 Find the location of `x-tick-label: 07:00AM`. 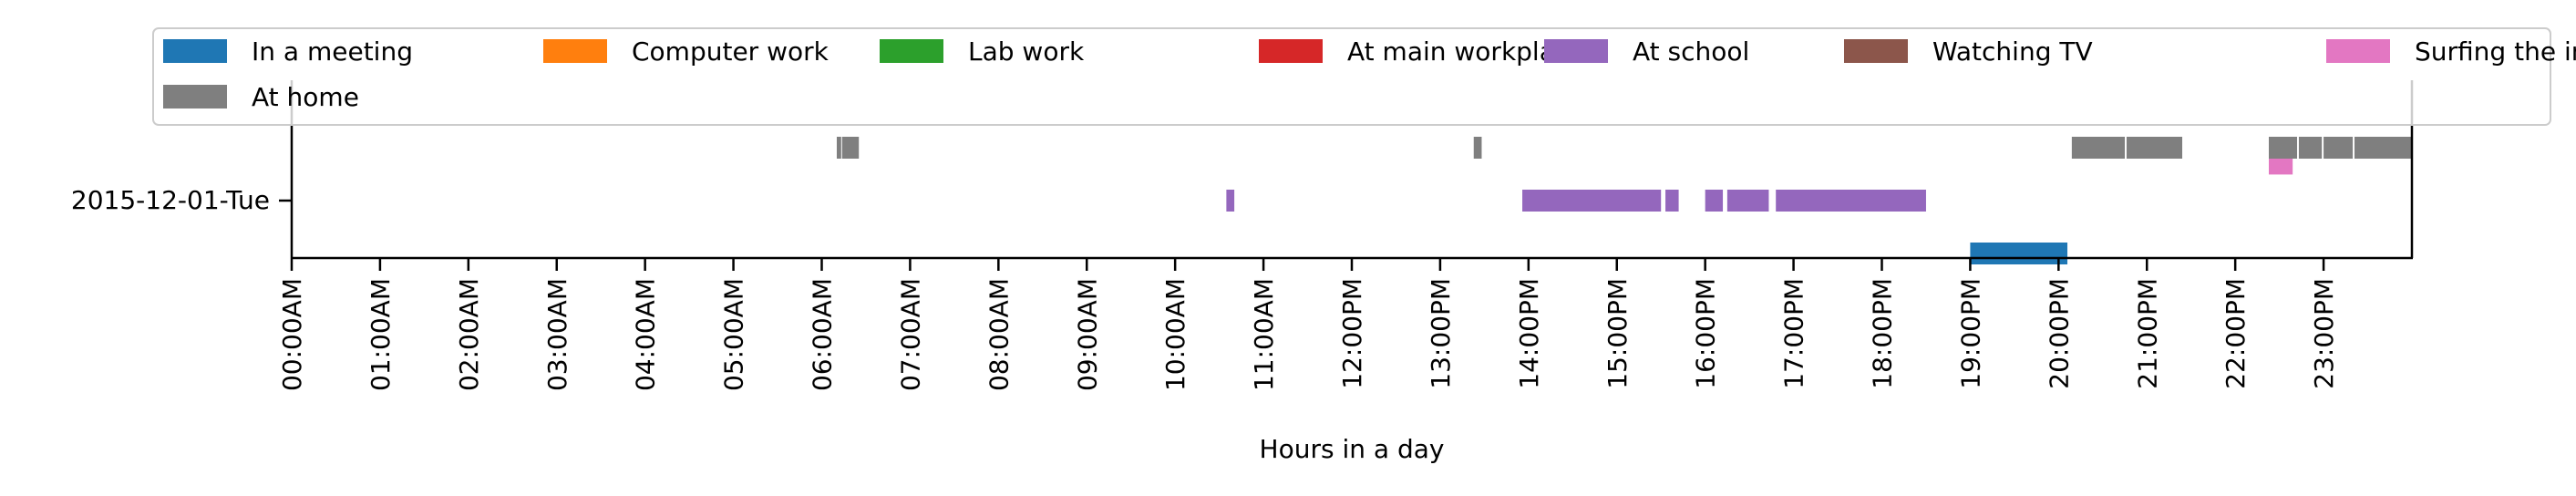

x-tick-label: 07:00AM is located at coordinates (910, 334).